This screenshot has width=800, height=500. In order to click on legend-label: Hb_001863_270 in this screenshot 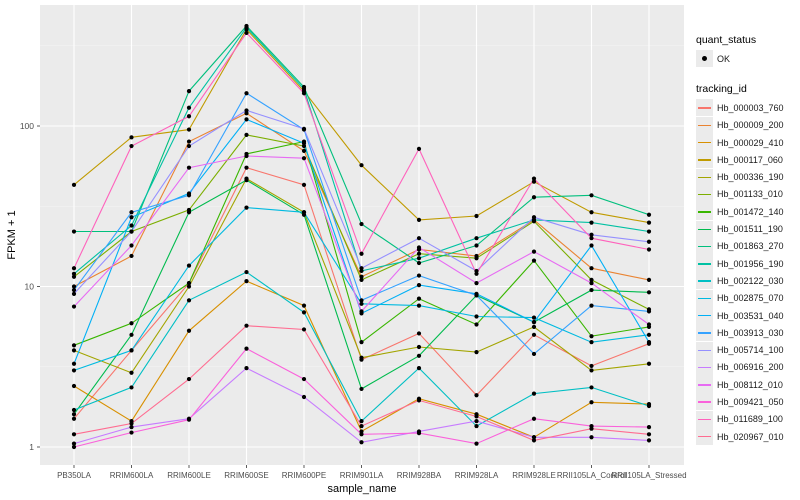, I will do `click(750, 246)`.